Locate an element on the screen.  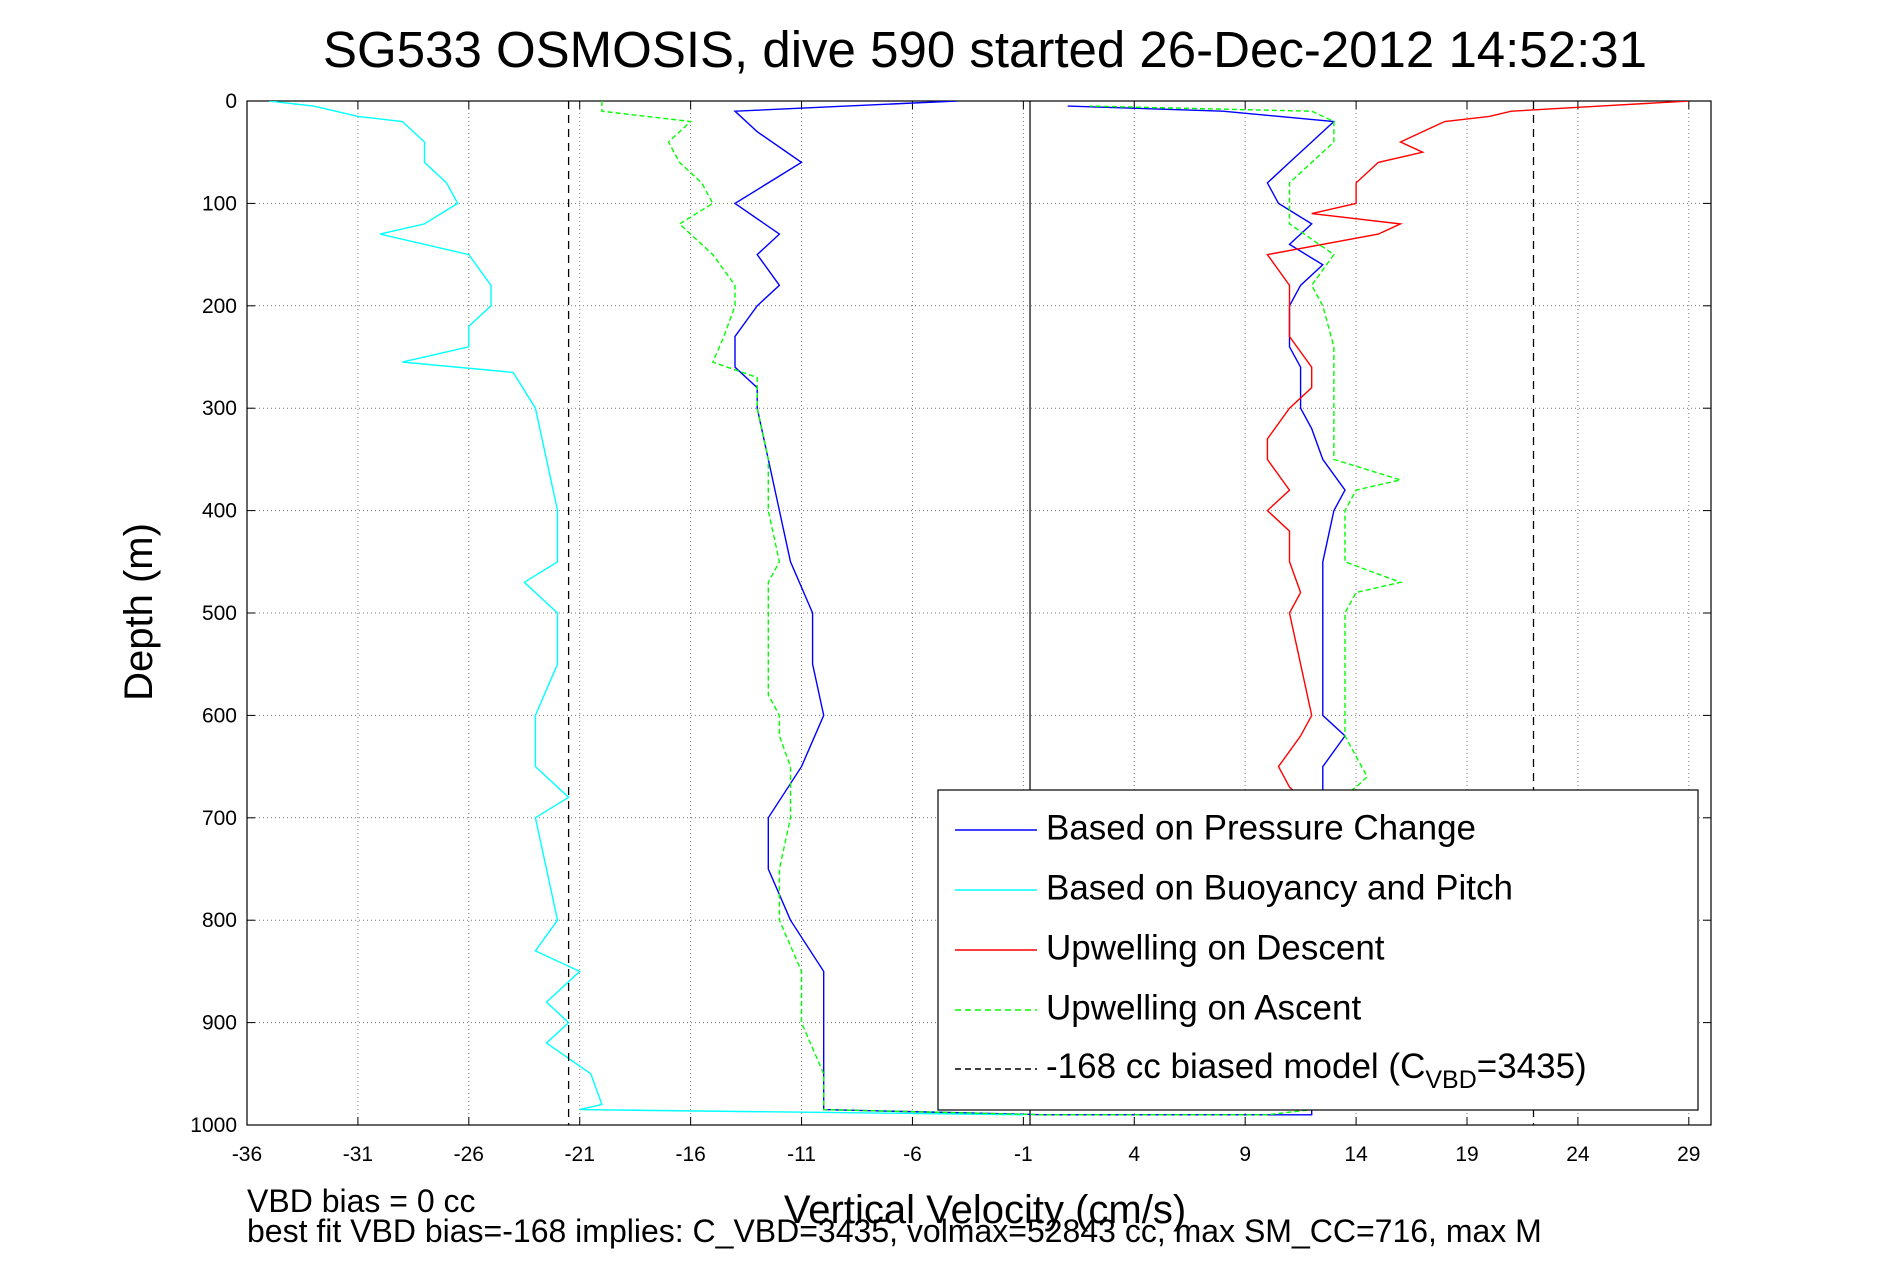
x-tick-label: -11 is located at coordinates (801, 1154).